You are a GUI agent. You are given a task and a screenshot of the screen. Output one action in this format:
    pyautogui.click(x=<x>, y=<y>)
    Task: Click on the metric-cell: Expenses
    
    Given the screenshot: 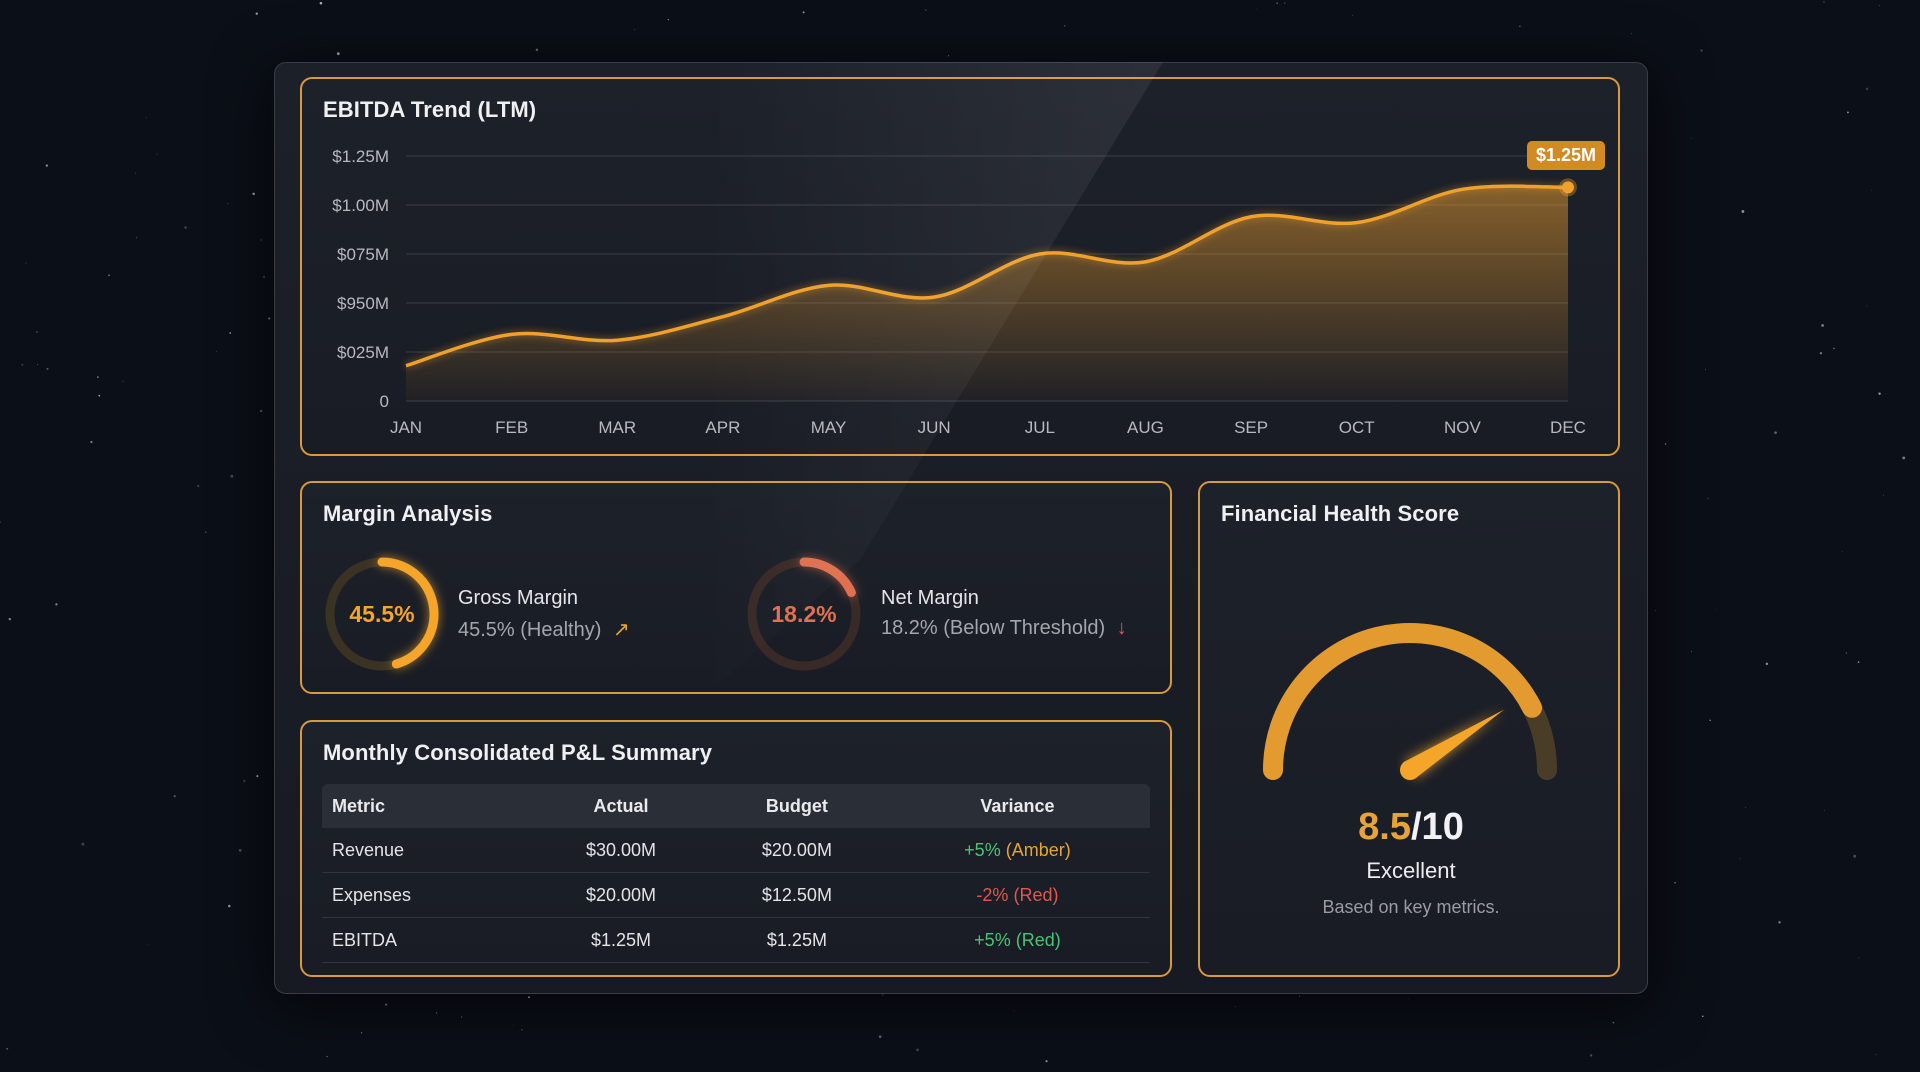 What is the action you would take?
    pyautogui.click(x=427, y=895)
    